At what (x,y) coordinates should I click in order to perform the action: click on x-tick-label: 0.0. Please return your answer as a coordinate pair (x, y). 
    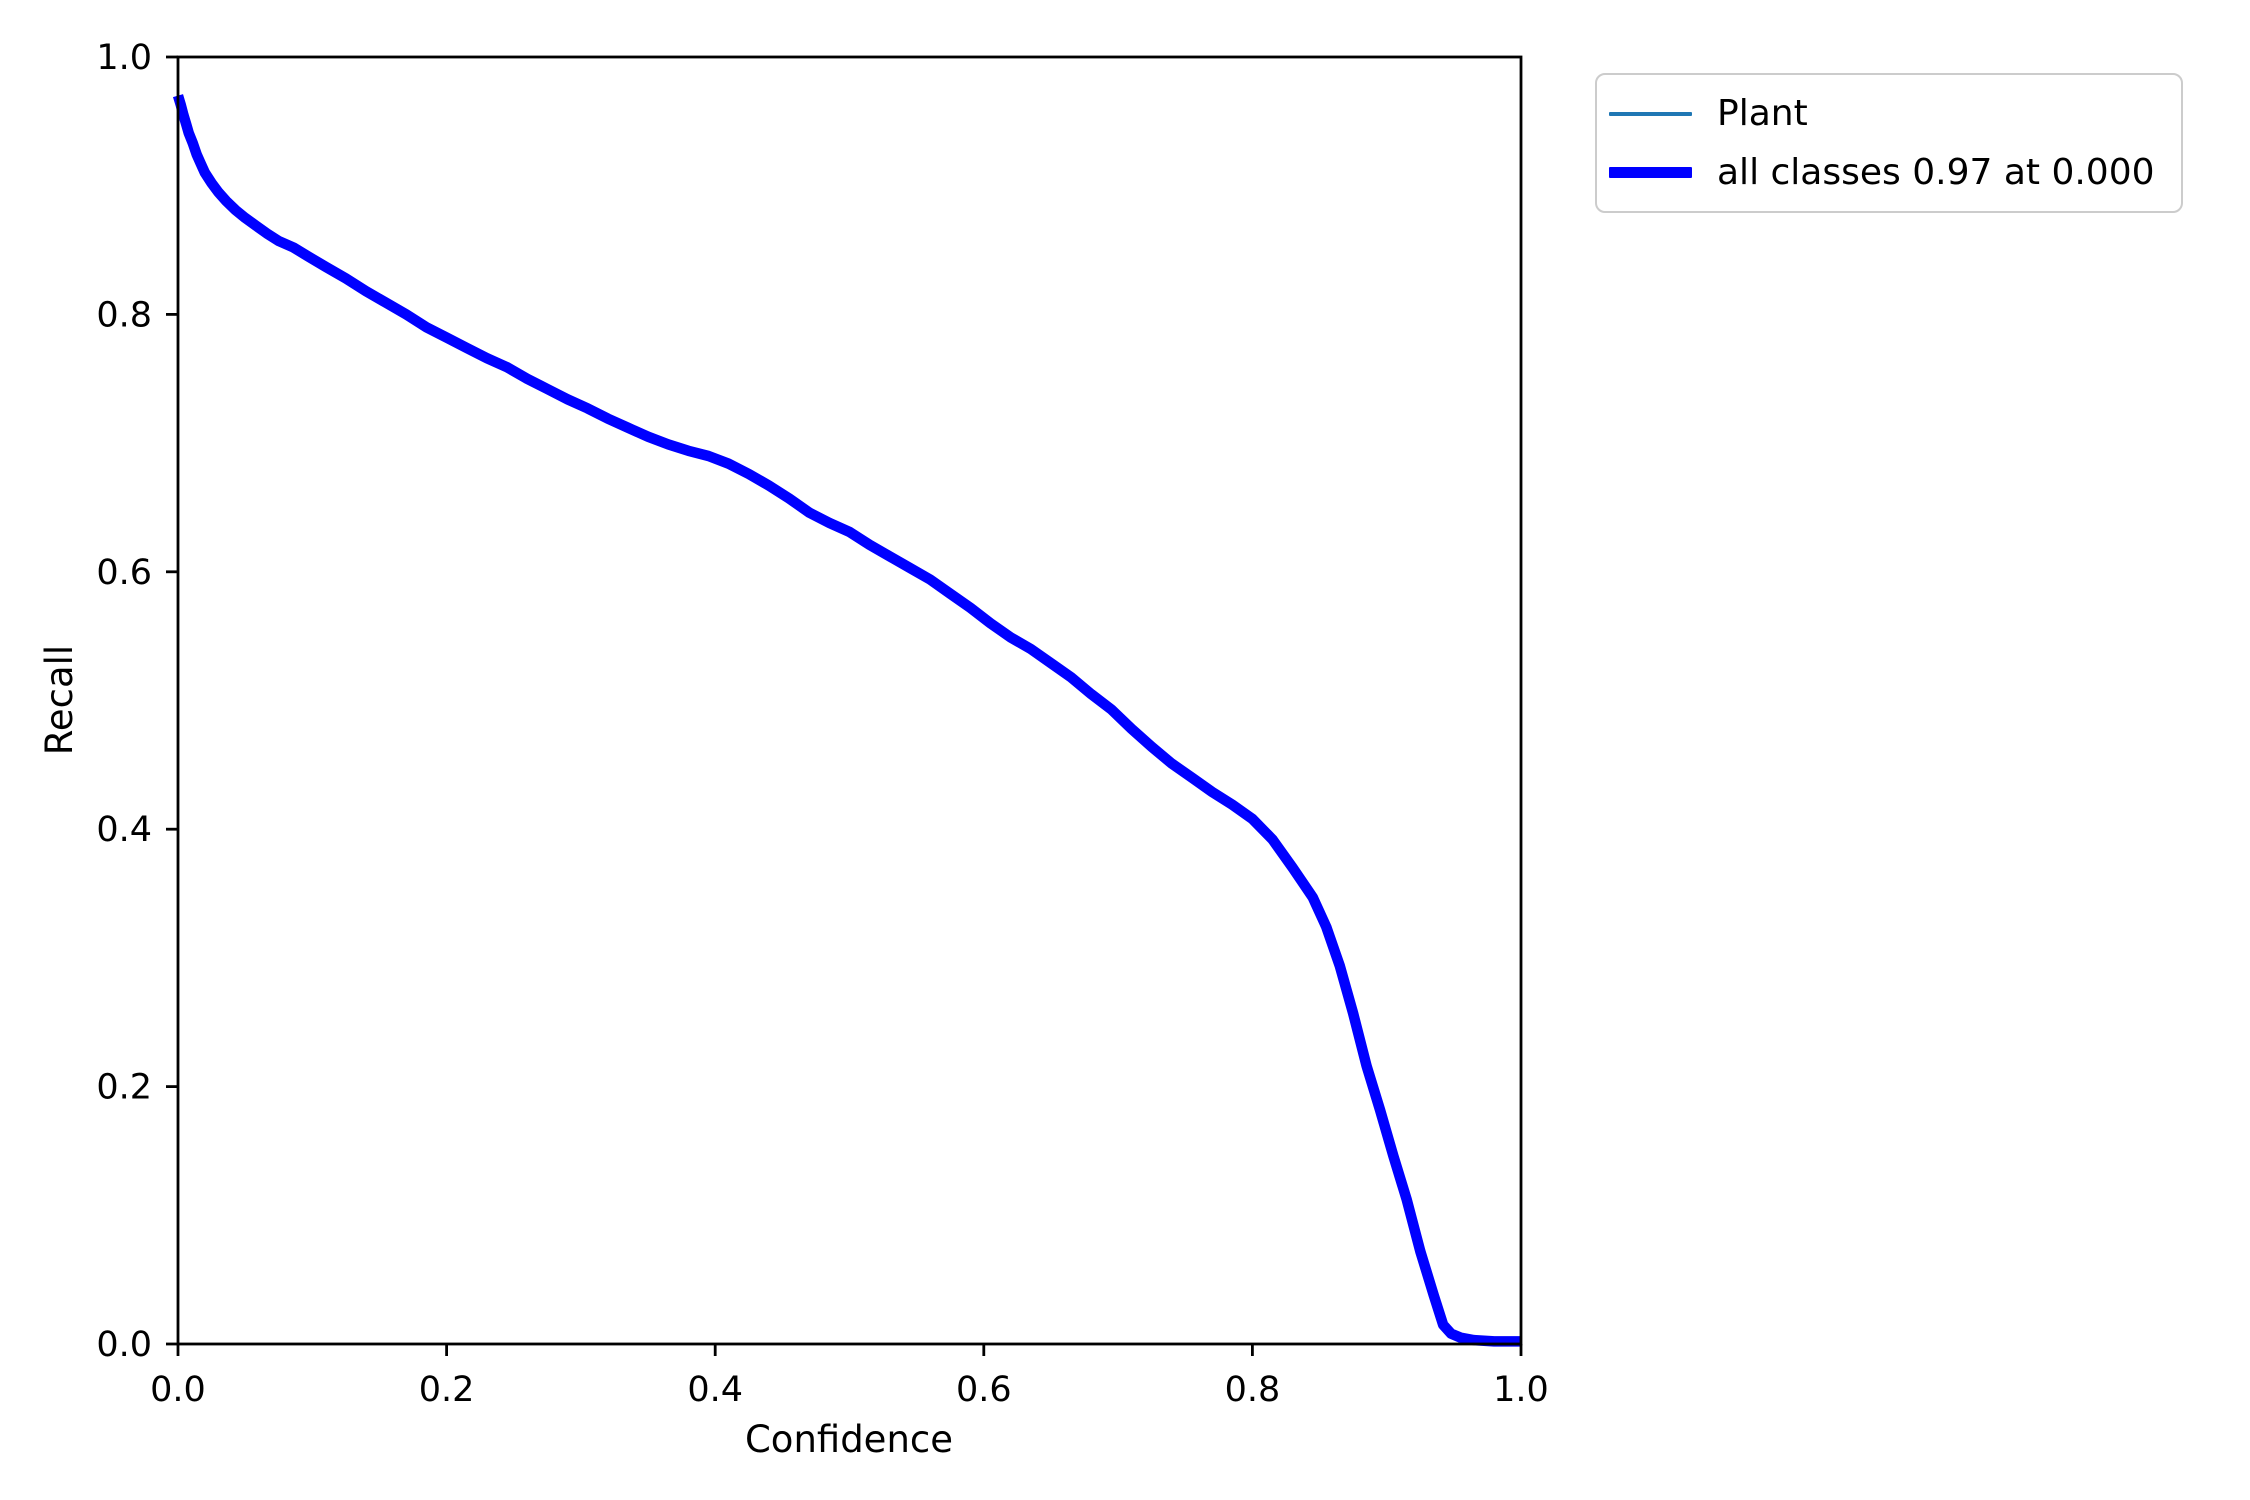
    Looking at the image, I should click on (178, 1390).